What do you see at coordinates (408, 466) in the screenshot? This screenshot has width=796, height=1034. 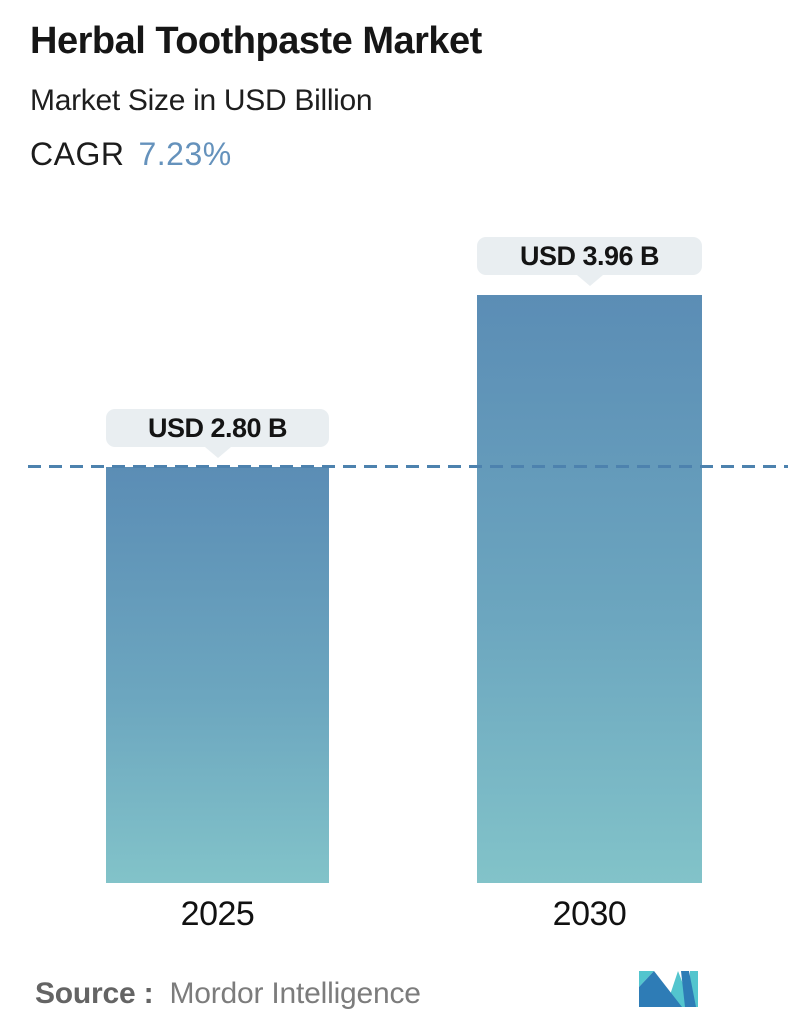 I see `reference-dashed-line` at bounding box center [408, 466].